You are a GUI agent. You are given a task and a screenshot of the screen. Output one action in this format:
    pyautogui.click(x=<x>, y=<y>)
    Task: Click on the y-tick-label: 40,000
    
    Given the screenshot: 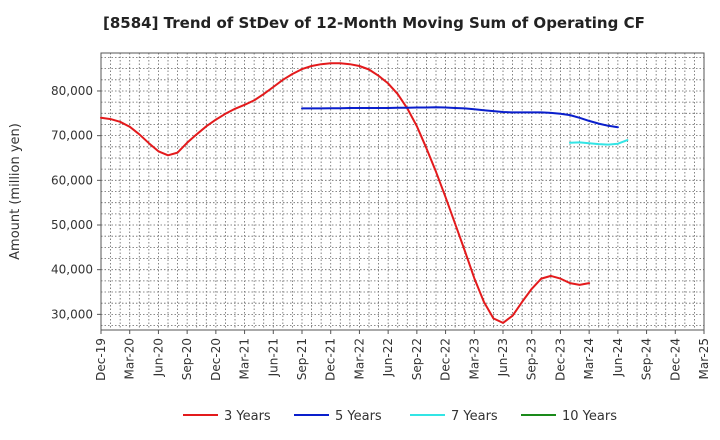 What is the action you would take?
    pyautogui.click(x=72, y=270)
    